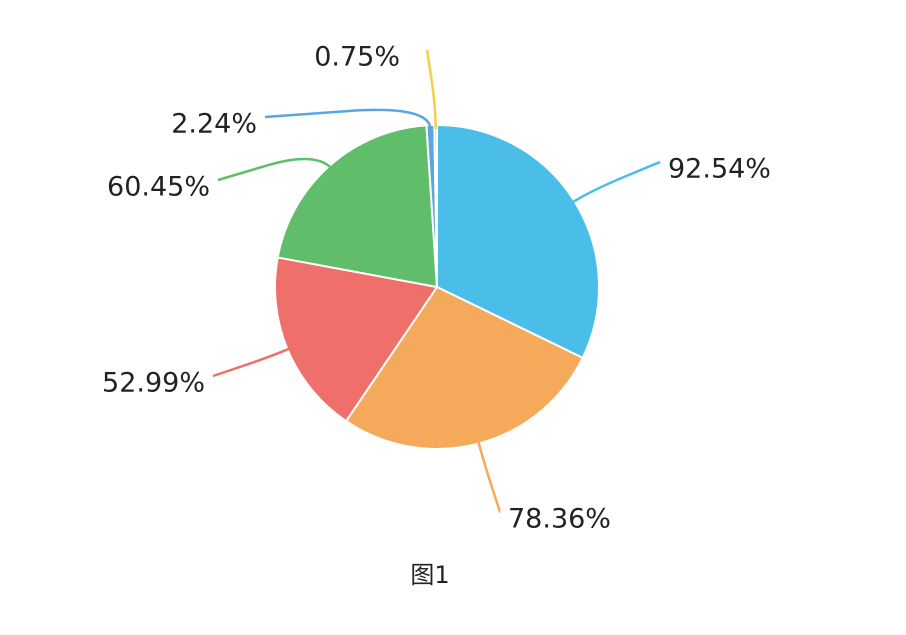  Describe the element at coordinates (357, 57) in the screenshot. I see `data-label: 0.75%` at that location.